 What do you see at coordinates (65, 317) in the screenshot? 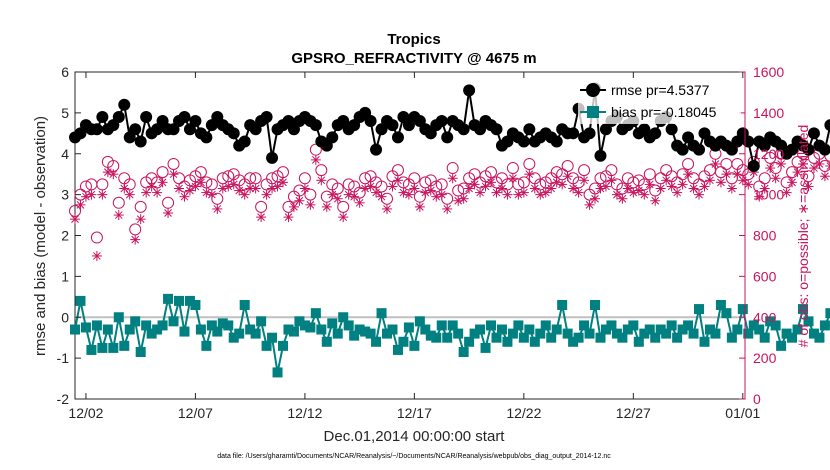
I see `left-y-tick-label: 0` at bounding box center [65, 317].